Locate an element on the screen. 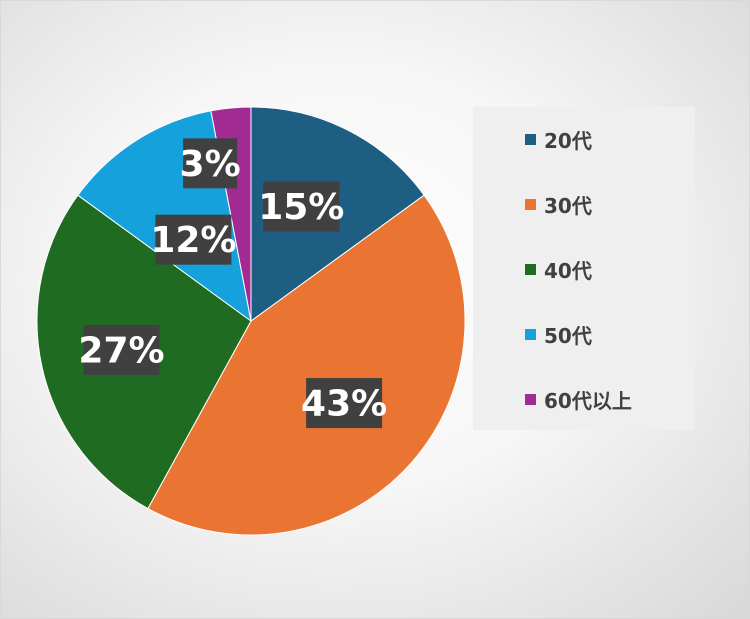  legend-item-40s: 40代 is located at coordinates (558, 270).